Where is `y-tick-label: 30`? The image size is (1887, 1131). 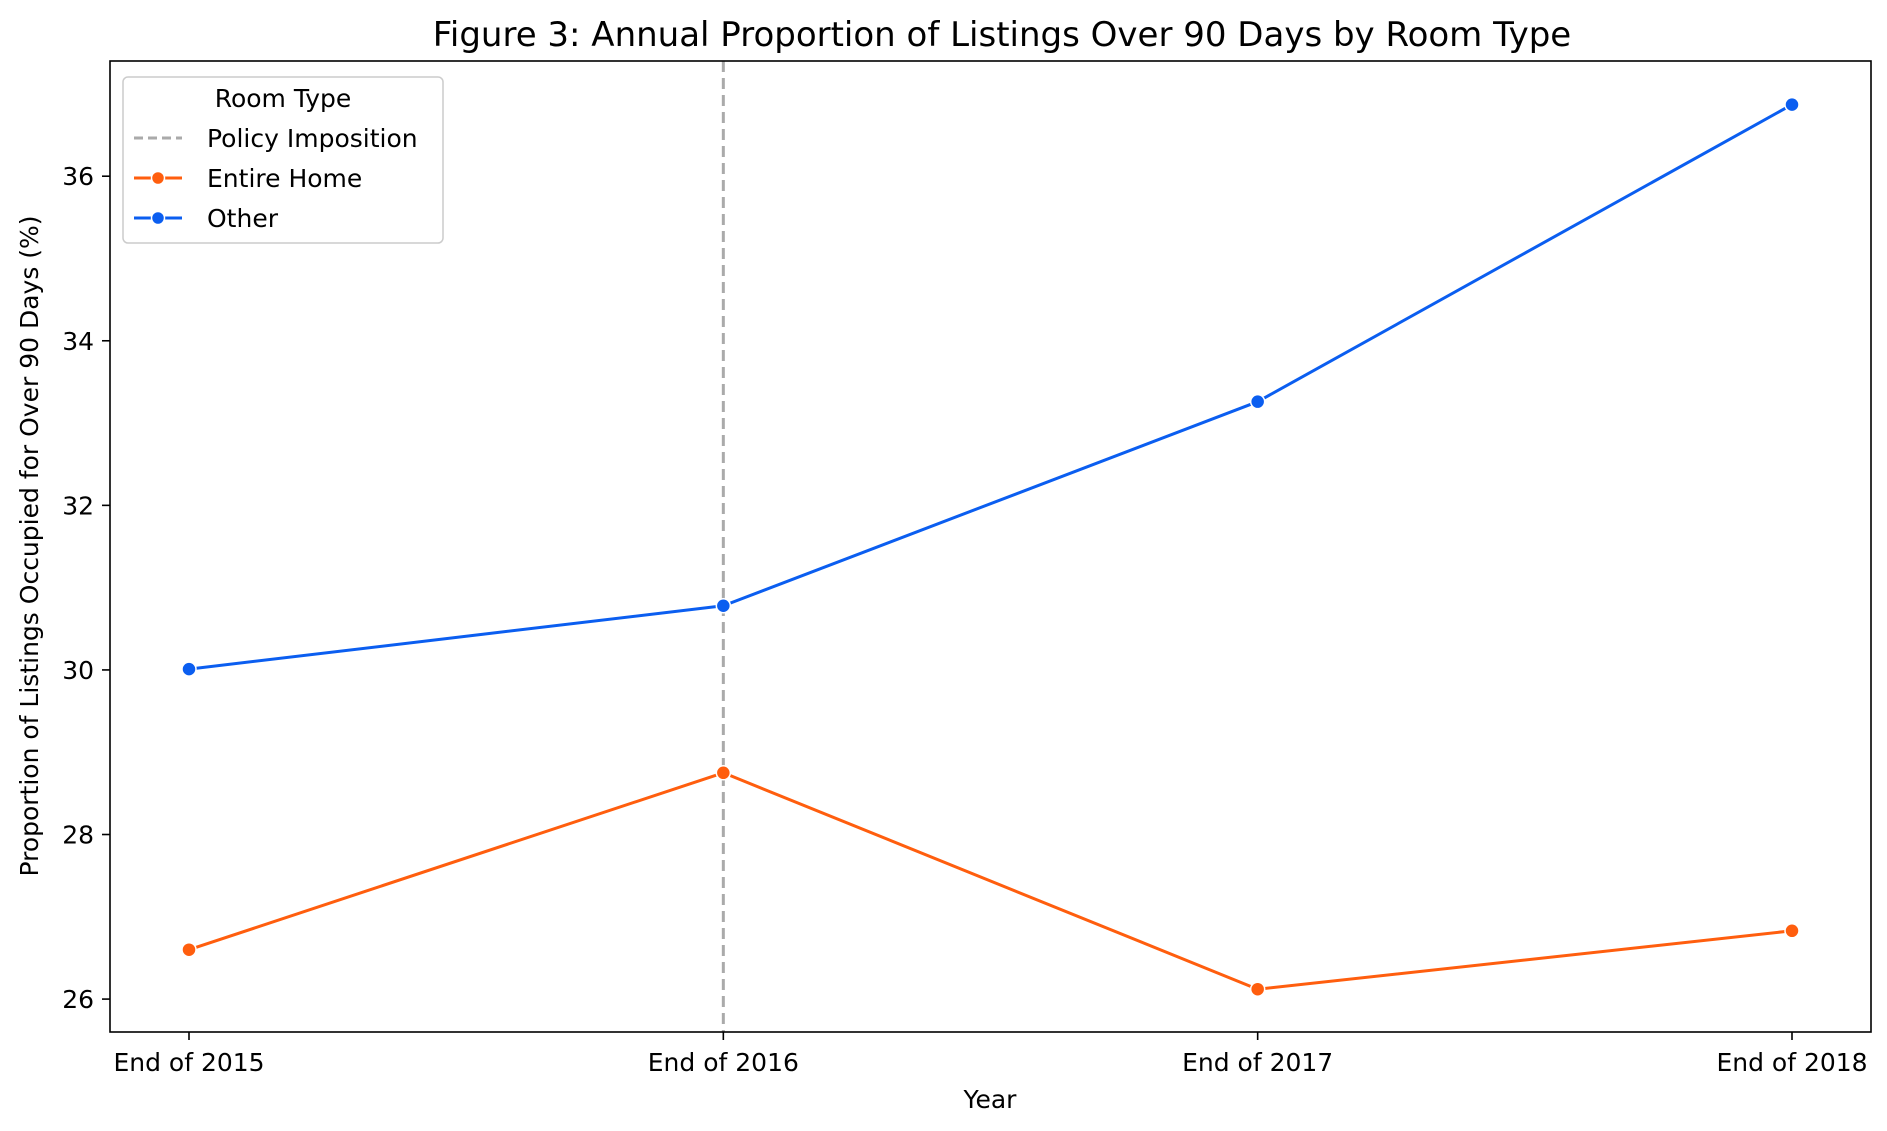
y-tick-label: 30 is located at coordinates (78, 670).